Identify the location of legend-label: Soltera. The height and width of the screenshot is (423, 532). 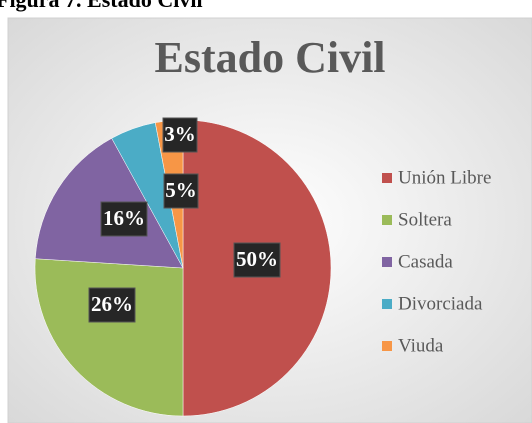
(425, 219).